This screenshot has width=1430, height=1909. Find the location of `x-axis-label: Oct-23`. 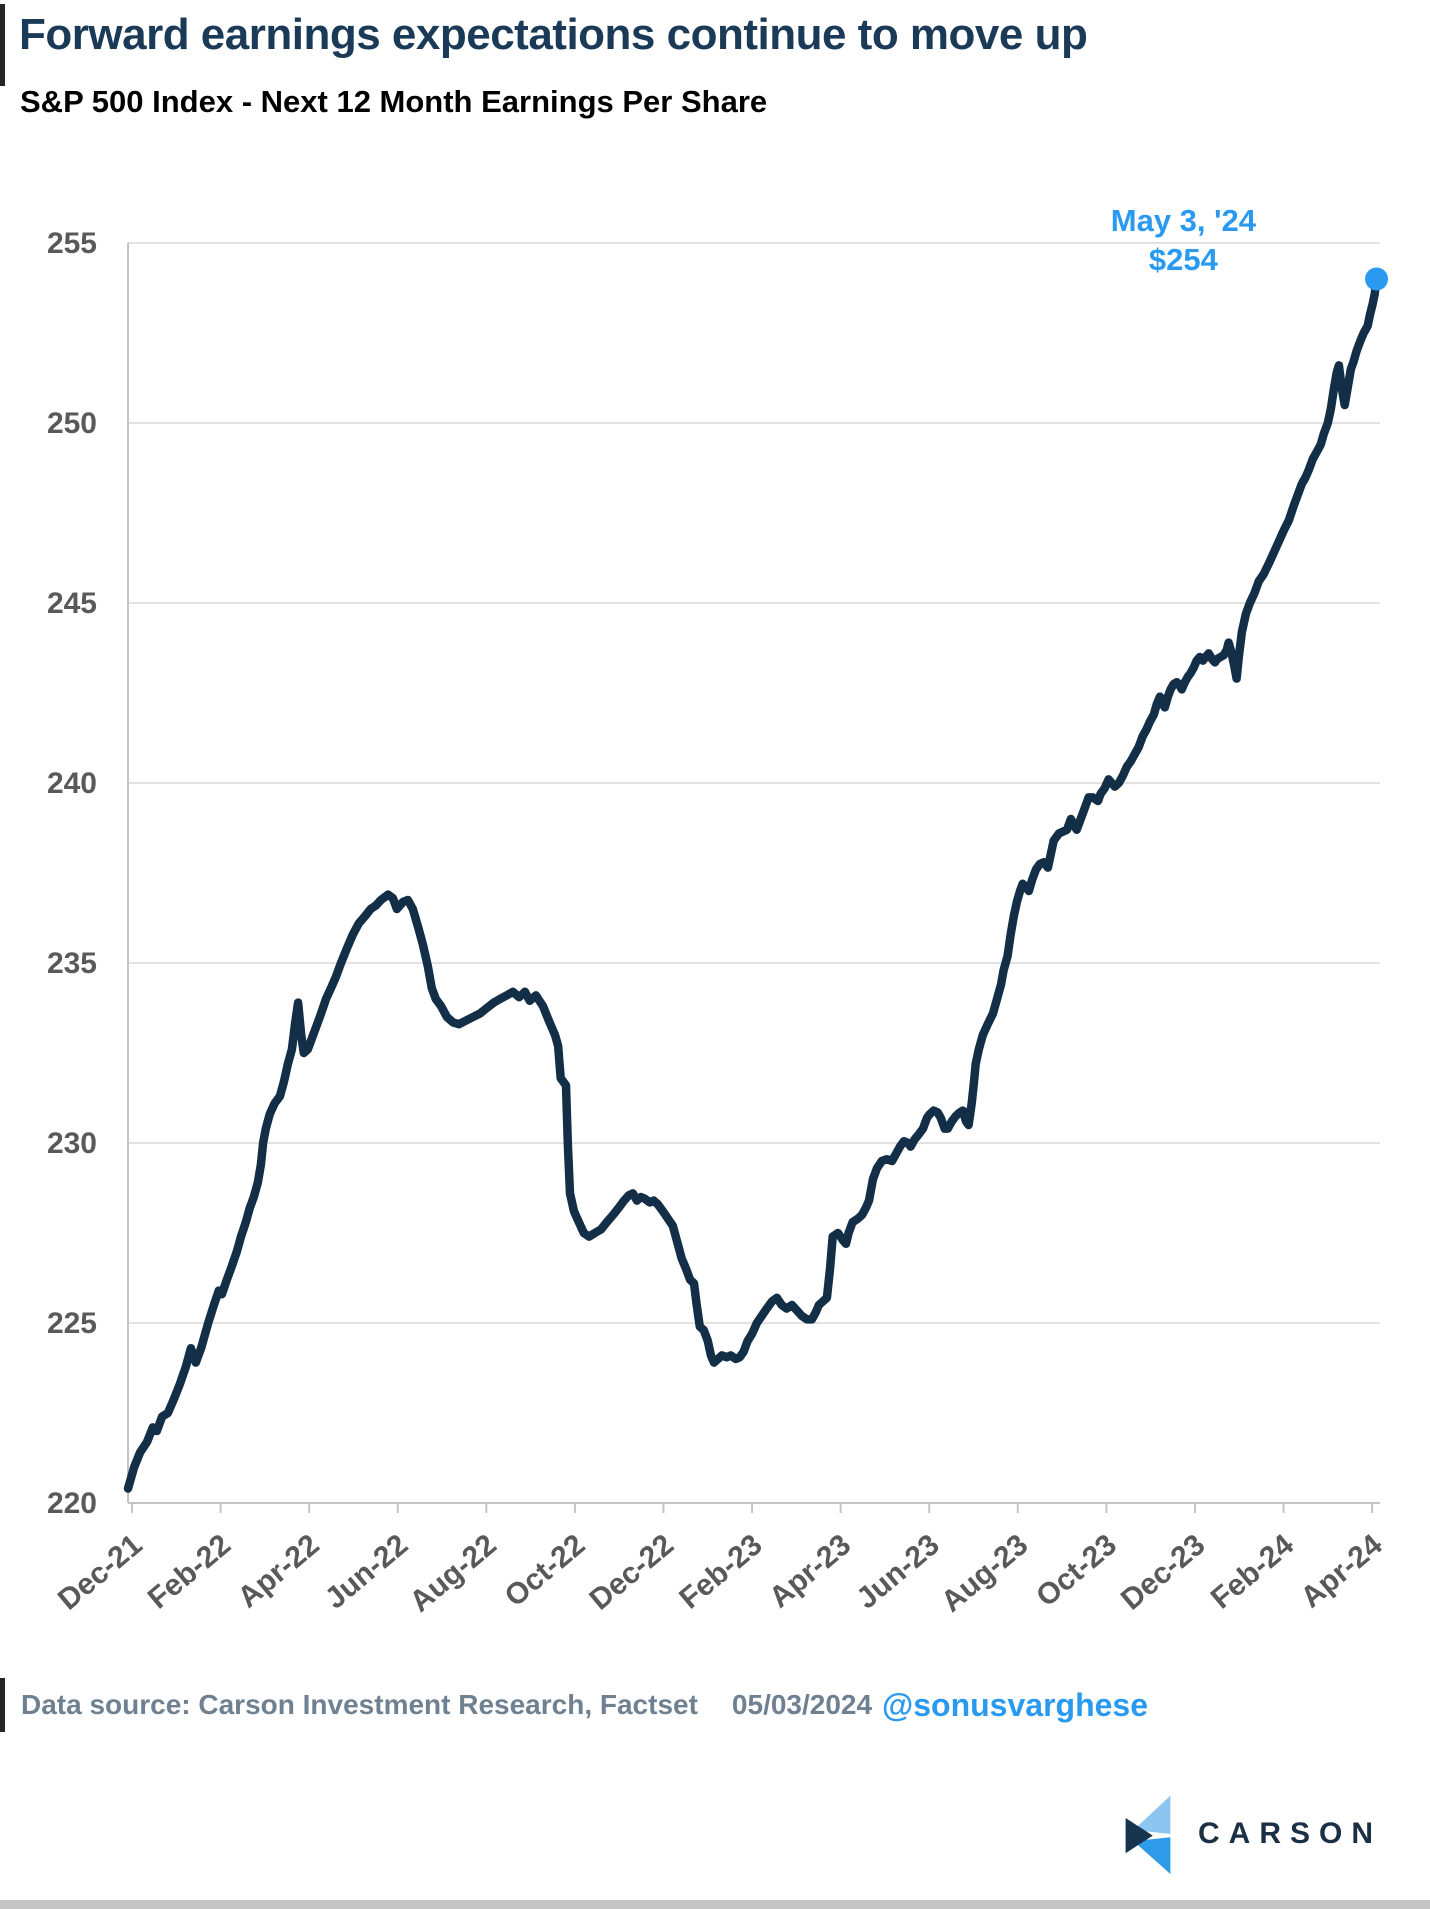

x-axis-label: Oct-23 is located at coordinates (1076, 1570).